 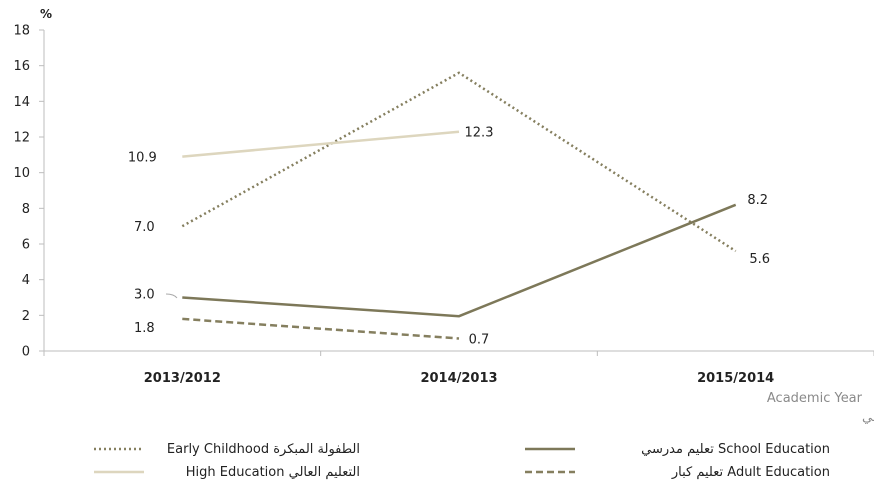 I want to click on series-line-school, so click(x=459, y=260).